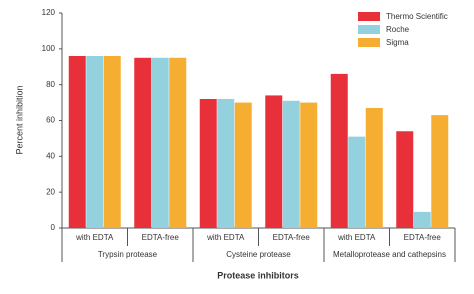  What do you see at coordinates (258, 275) in the screenshot?
I see `x-axis-title: Protease inhibitors` at bounding box center [258, 275].